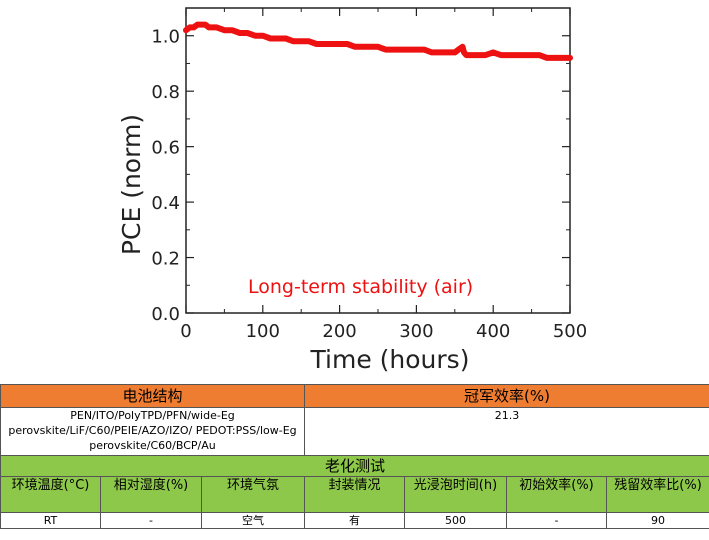 The width and height of the screenshot is (709, 540). What do you see at coordinates (657, 494) in the screenshot?
I see `column-header: 残留效率比(%)` at bounding box center [657, 494].